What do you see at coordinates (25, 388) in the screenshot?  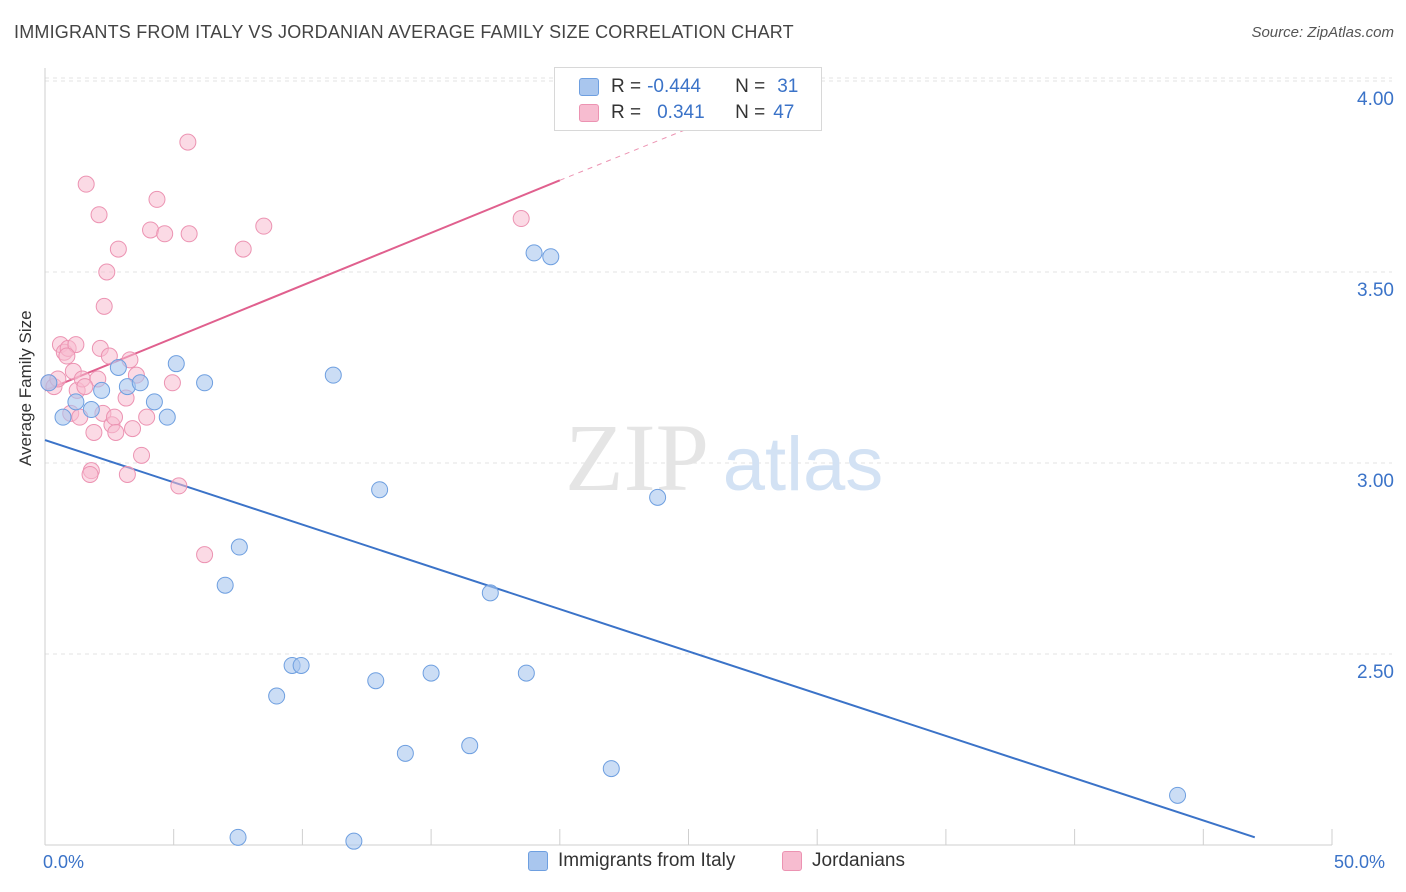 I see `y-axis-label: Average Family Size` at bounding box center [25, 388].